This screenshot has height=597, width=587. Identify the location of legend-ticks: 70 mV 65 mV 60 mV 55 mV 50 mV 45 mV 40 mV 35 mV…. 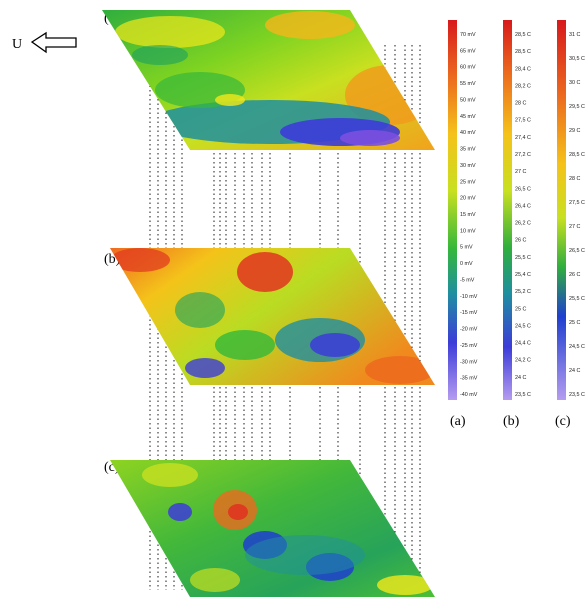
(522, 215).